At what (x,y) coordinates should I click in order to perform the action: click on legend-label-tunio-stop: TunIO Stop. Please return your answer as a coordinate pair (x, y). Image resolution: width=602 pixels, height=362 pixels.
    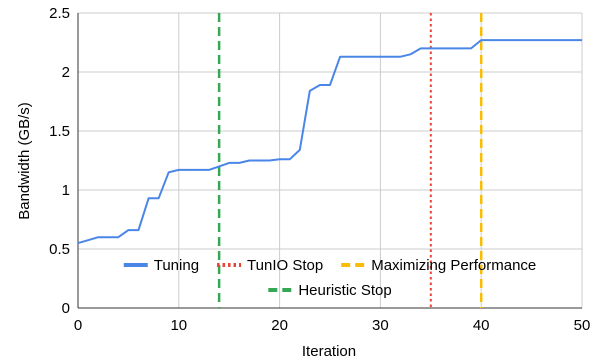
    Looking at the image, I should click on (285, 265).